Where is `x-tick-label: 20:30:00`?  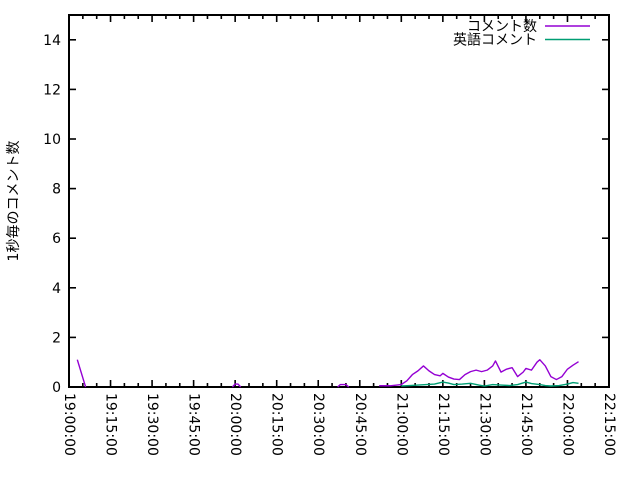
x-tick-label: 20:30:00 is located at coordinates (318, 424).